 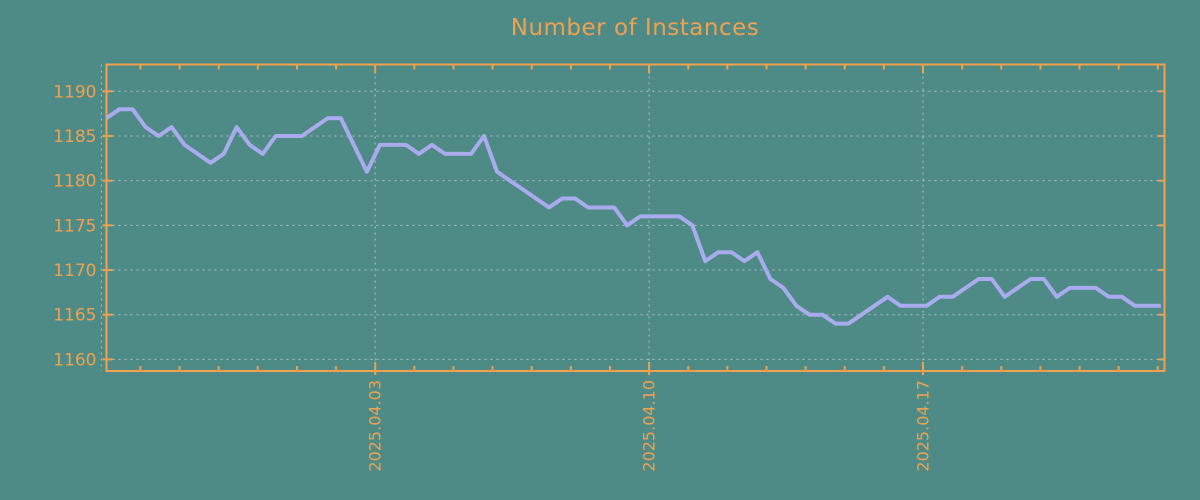 I want to click on y-tick-label: 1160, so click(x=74, y=360).